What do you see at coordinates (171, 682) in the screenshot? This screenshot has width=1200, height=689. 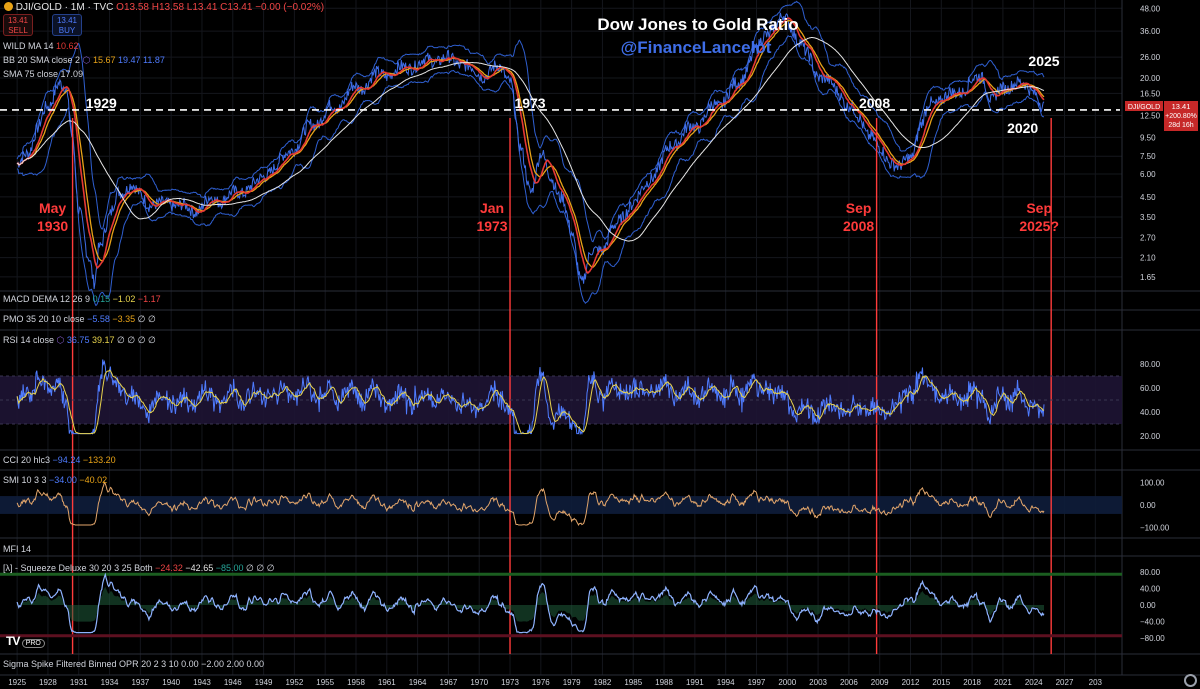 I see `x-tick-label: 1940` at bounding box center [171, 682].